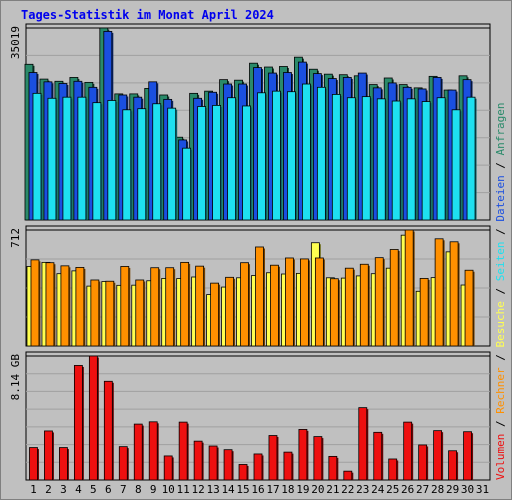 The width and height of the screenshot is (512, 500). Describe the element at coordinates (63, 489) in the screenshot. I see `x-tick-day-3: 3` at that location.